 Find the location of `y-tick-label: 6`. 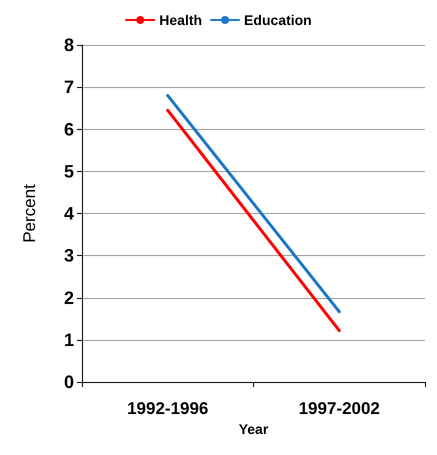

y-tick-label: 6 is located at coordinates (69, 129).